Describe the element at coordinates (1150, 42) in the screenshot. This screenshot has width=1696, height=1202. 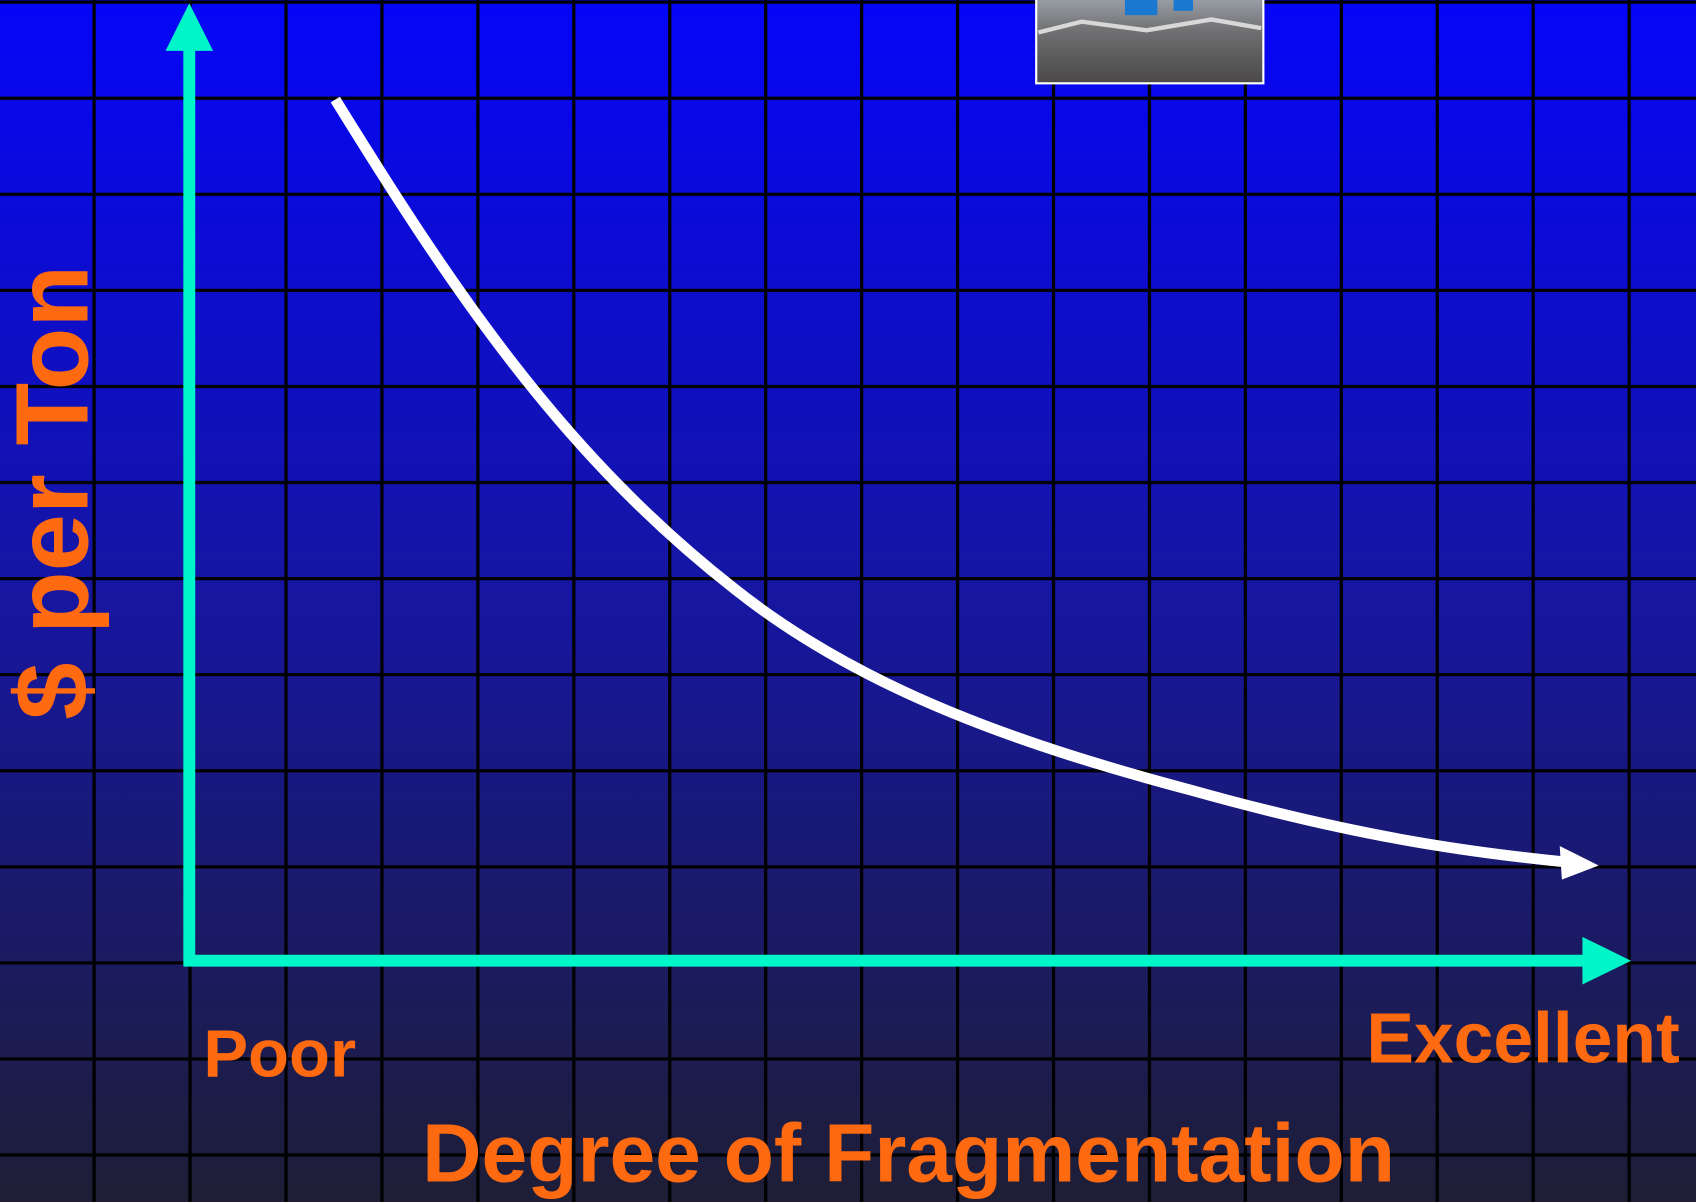
I see `photo` at that location.